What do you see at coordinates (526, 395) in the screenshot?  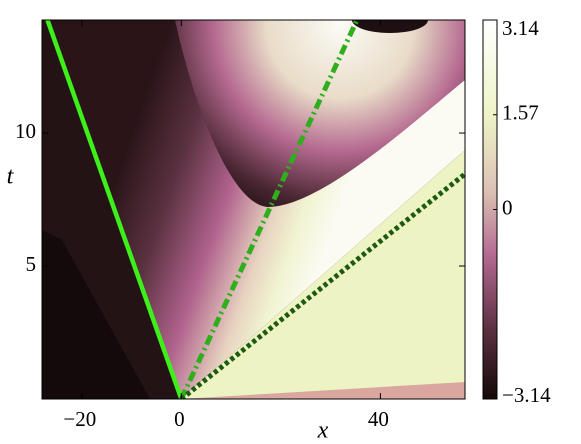 I see `colorbar-tick-label: −3.14` at bounding box center [526, 395].